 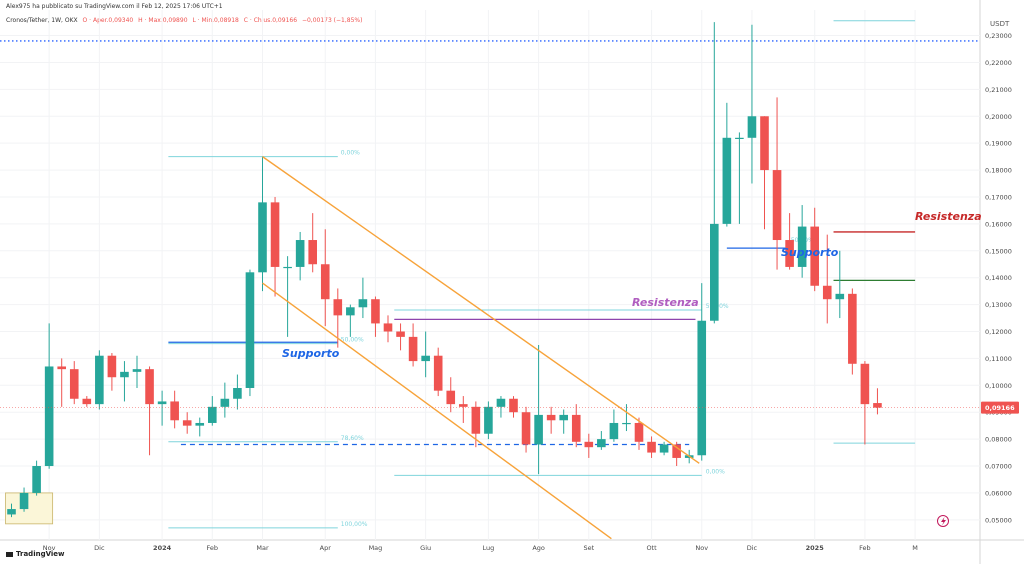 I want to click on y-tick-label: 0,14000, so click(x=998, y=278).